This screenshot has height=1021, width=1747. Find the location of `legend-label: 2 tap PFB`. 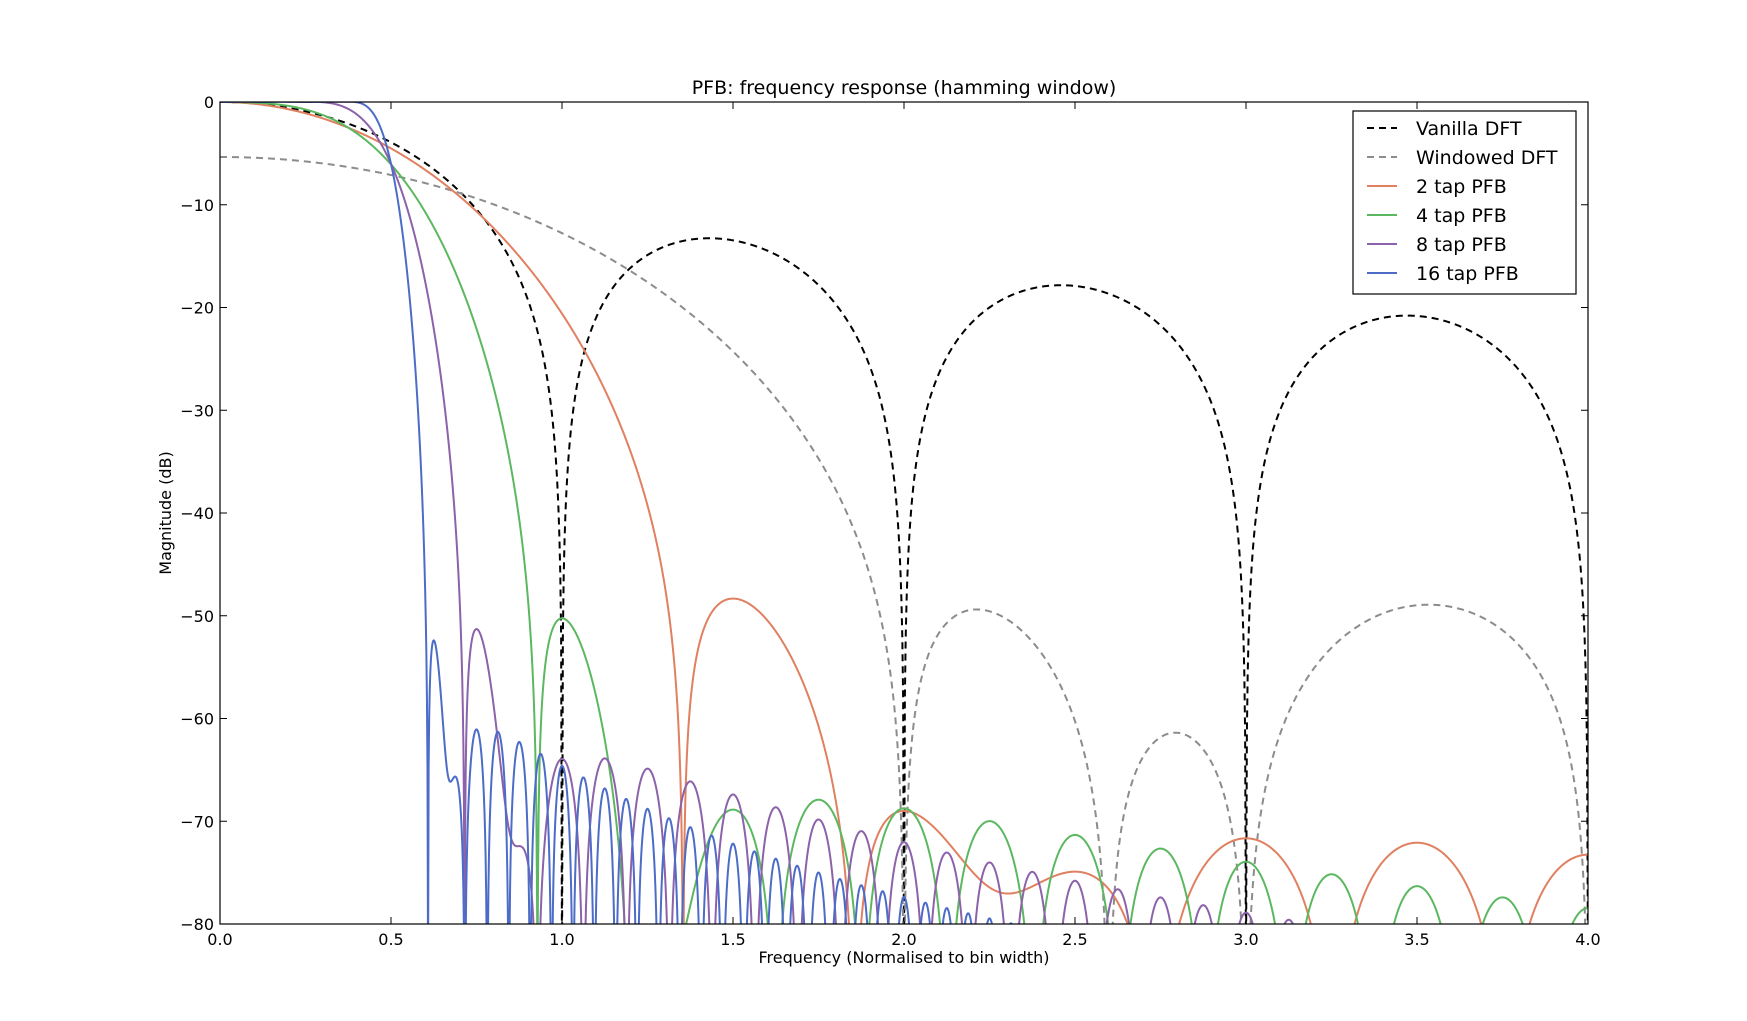

legend-label: 2 tap PFB is located at coordinates (1461, 187).